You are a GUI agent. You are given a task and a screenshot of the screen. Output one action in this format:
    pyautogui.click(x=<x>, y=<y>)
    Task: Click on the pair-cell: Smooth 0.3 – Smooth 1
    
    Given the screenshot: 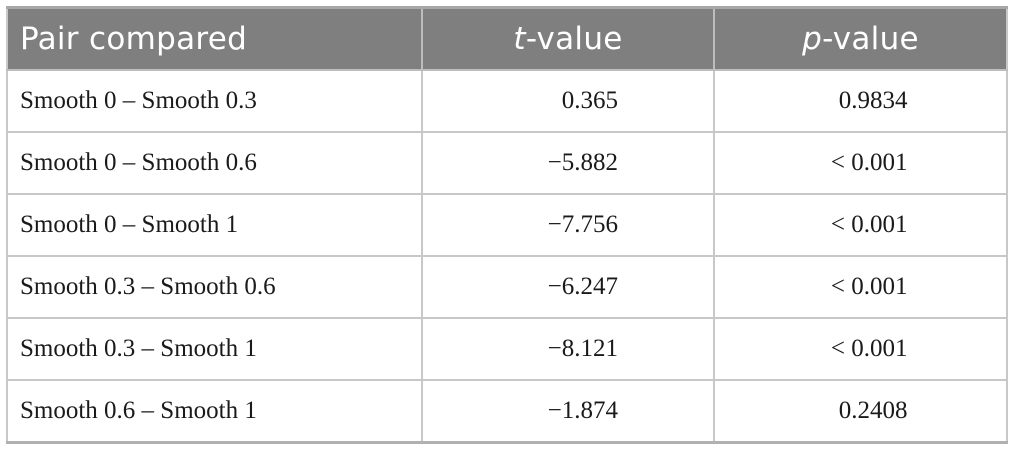 What is the action you would take?
    pyautogui.click(x=214, y=349)
    